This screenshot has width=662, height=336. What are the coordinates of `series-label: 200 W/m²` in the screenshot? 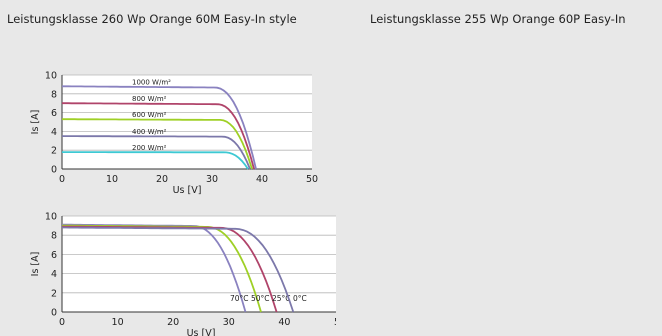 It's located at (149, 148).